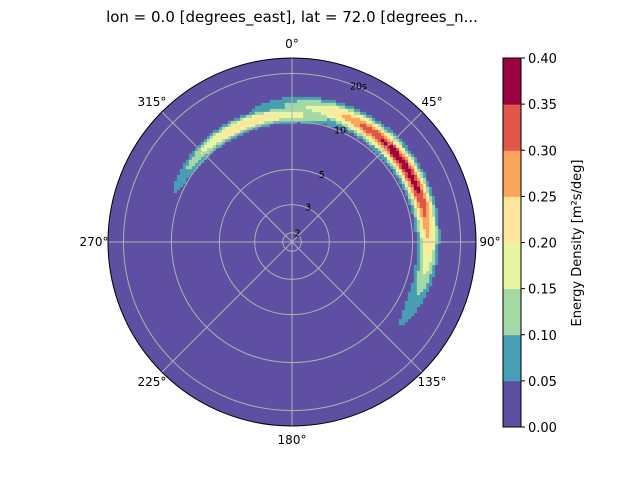 The width and height of the screenshot is (640, 480). I want to click on colorbar-label: Energy Density [m²s/deg], so click(577, 243).